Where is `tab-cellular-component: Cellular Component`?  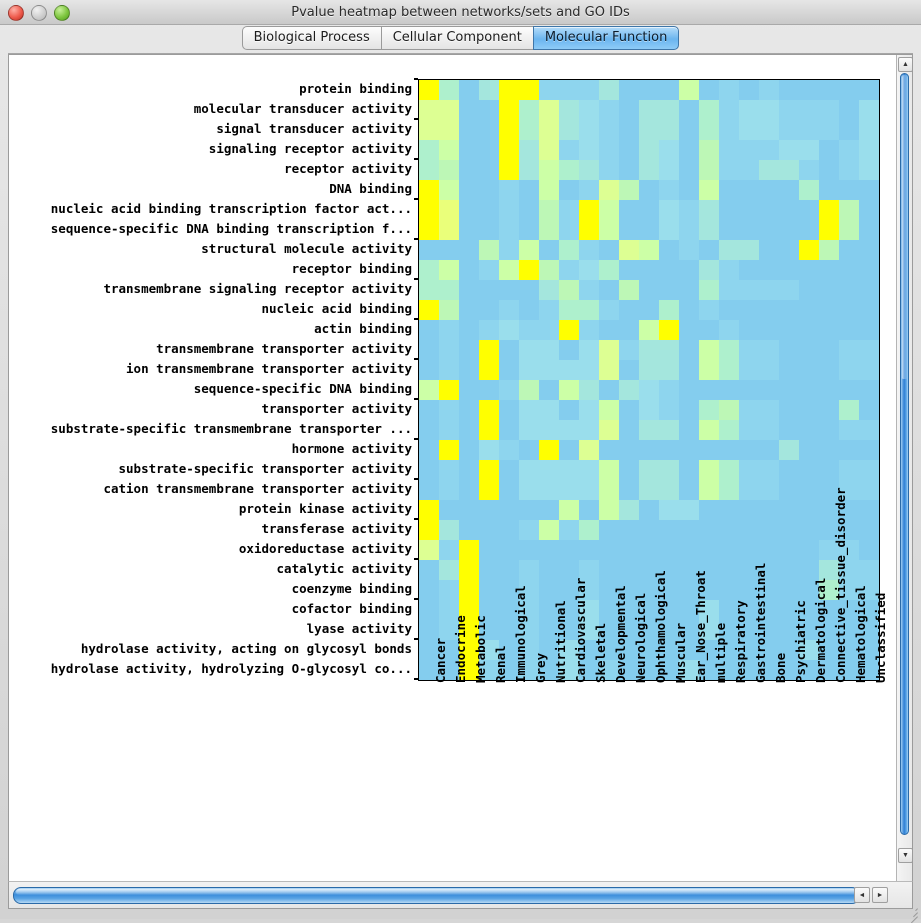
tab-cellular-component: Cellular Component is located at coordinates (457, 38).